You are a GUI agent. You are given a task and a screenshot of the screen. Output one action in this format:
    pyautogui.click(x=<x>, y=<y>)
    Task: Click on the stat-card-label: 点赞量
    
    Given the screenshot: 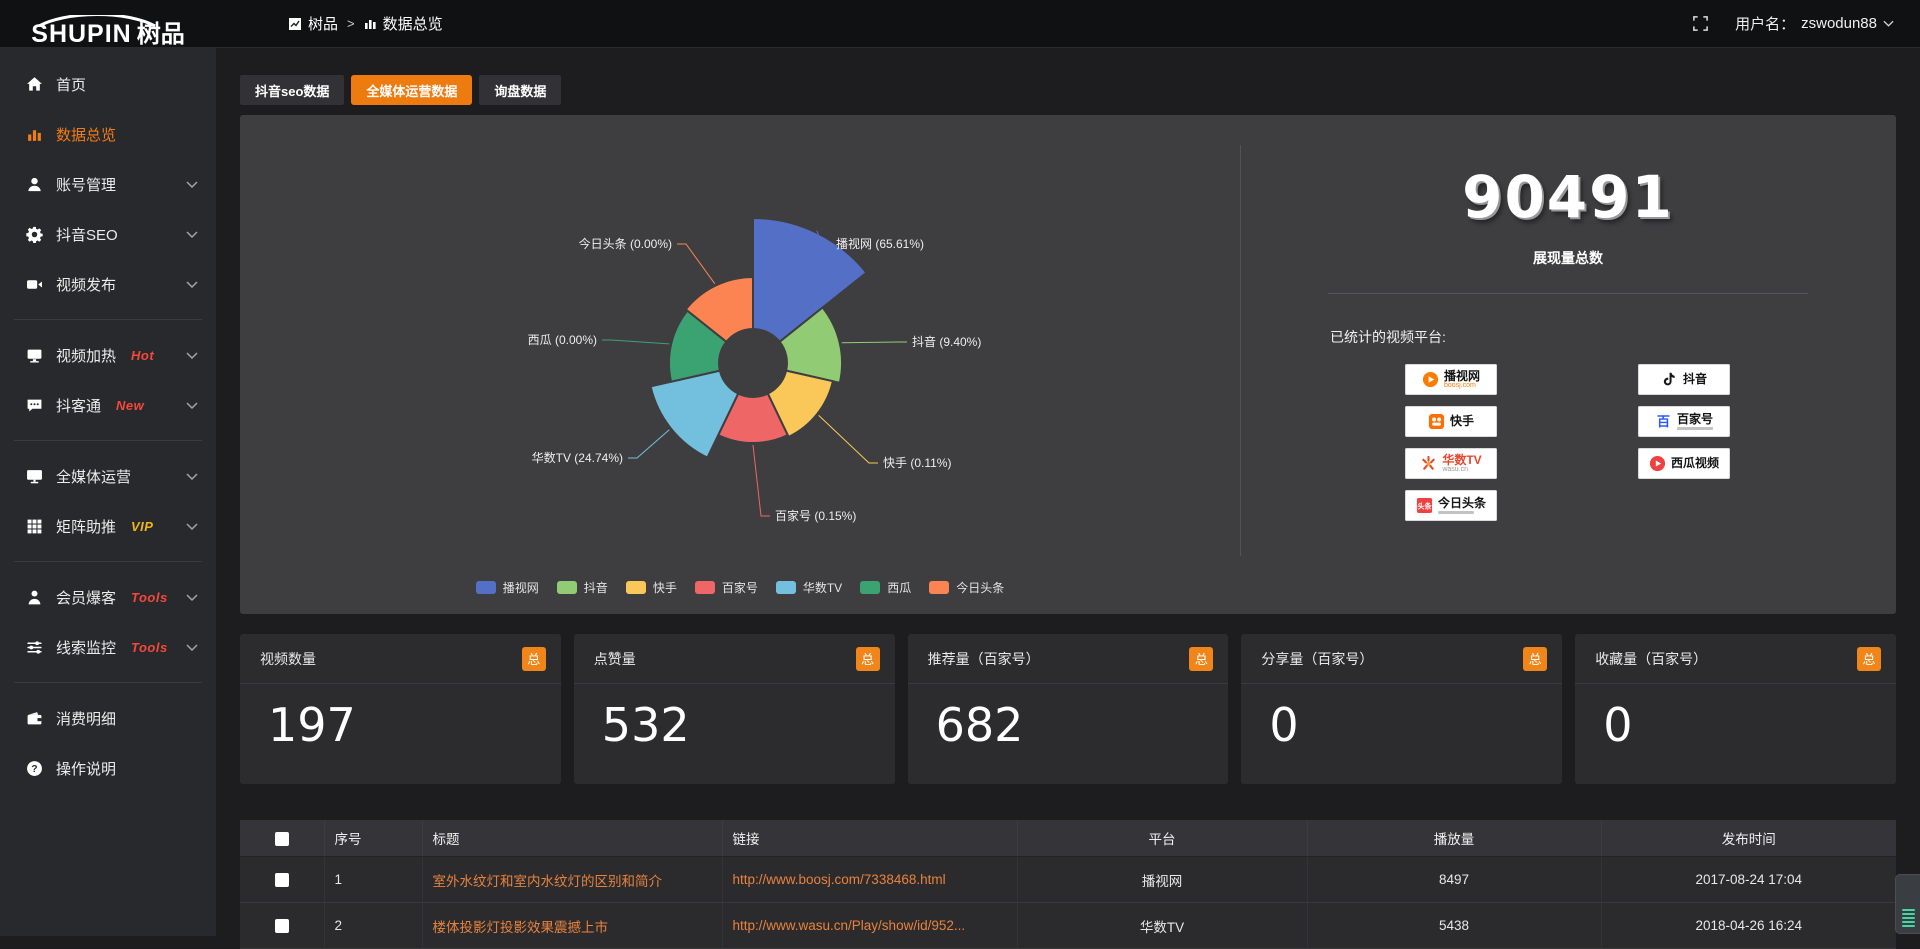 What is the action you would take?
    pyautogui.click(x=614, y=658)
    